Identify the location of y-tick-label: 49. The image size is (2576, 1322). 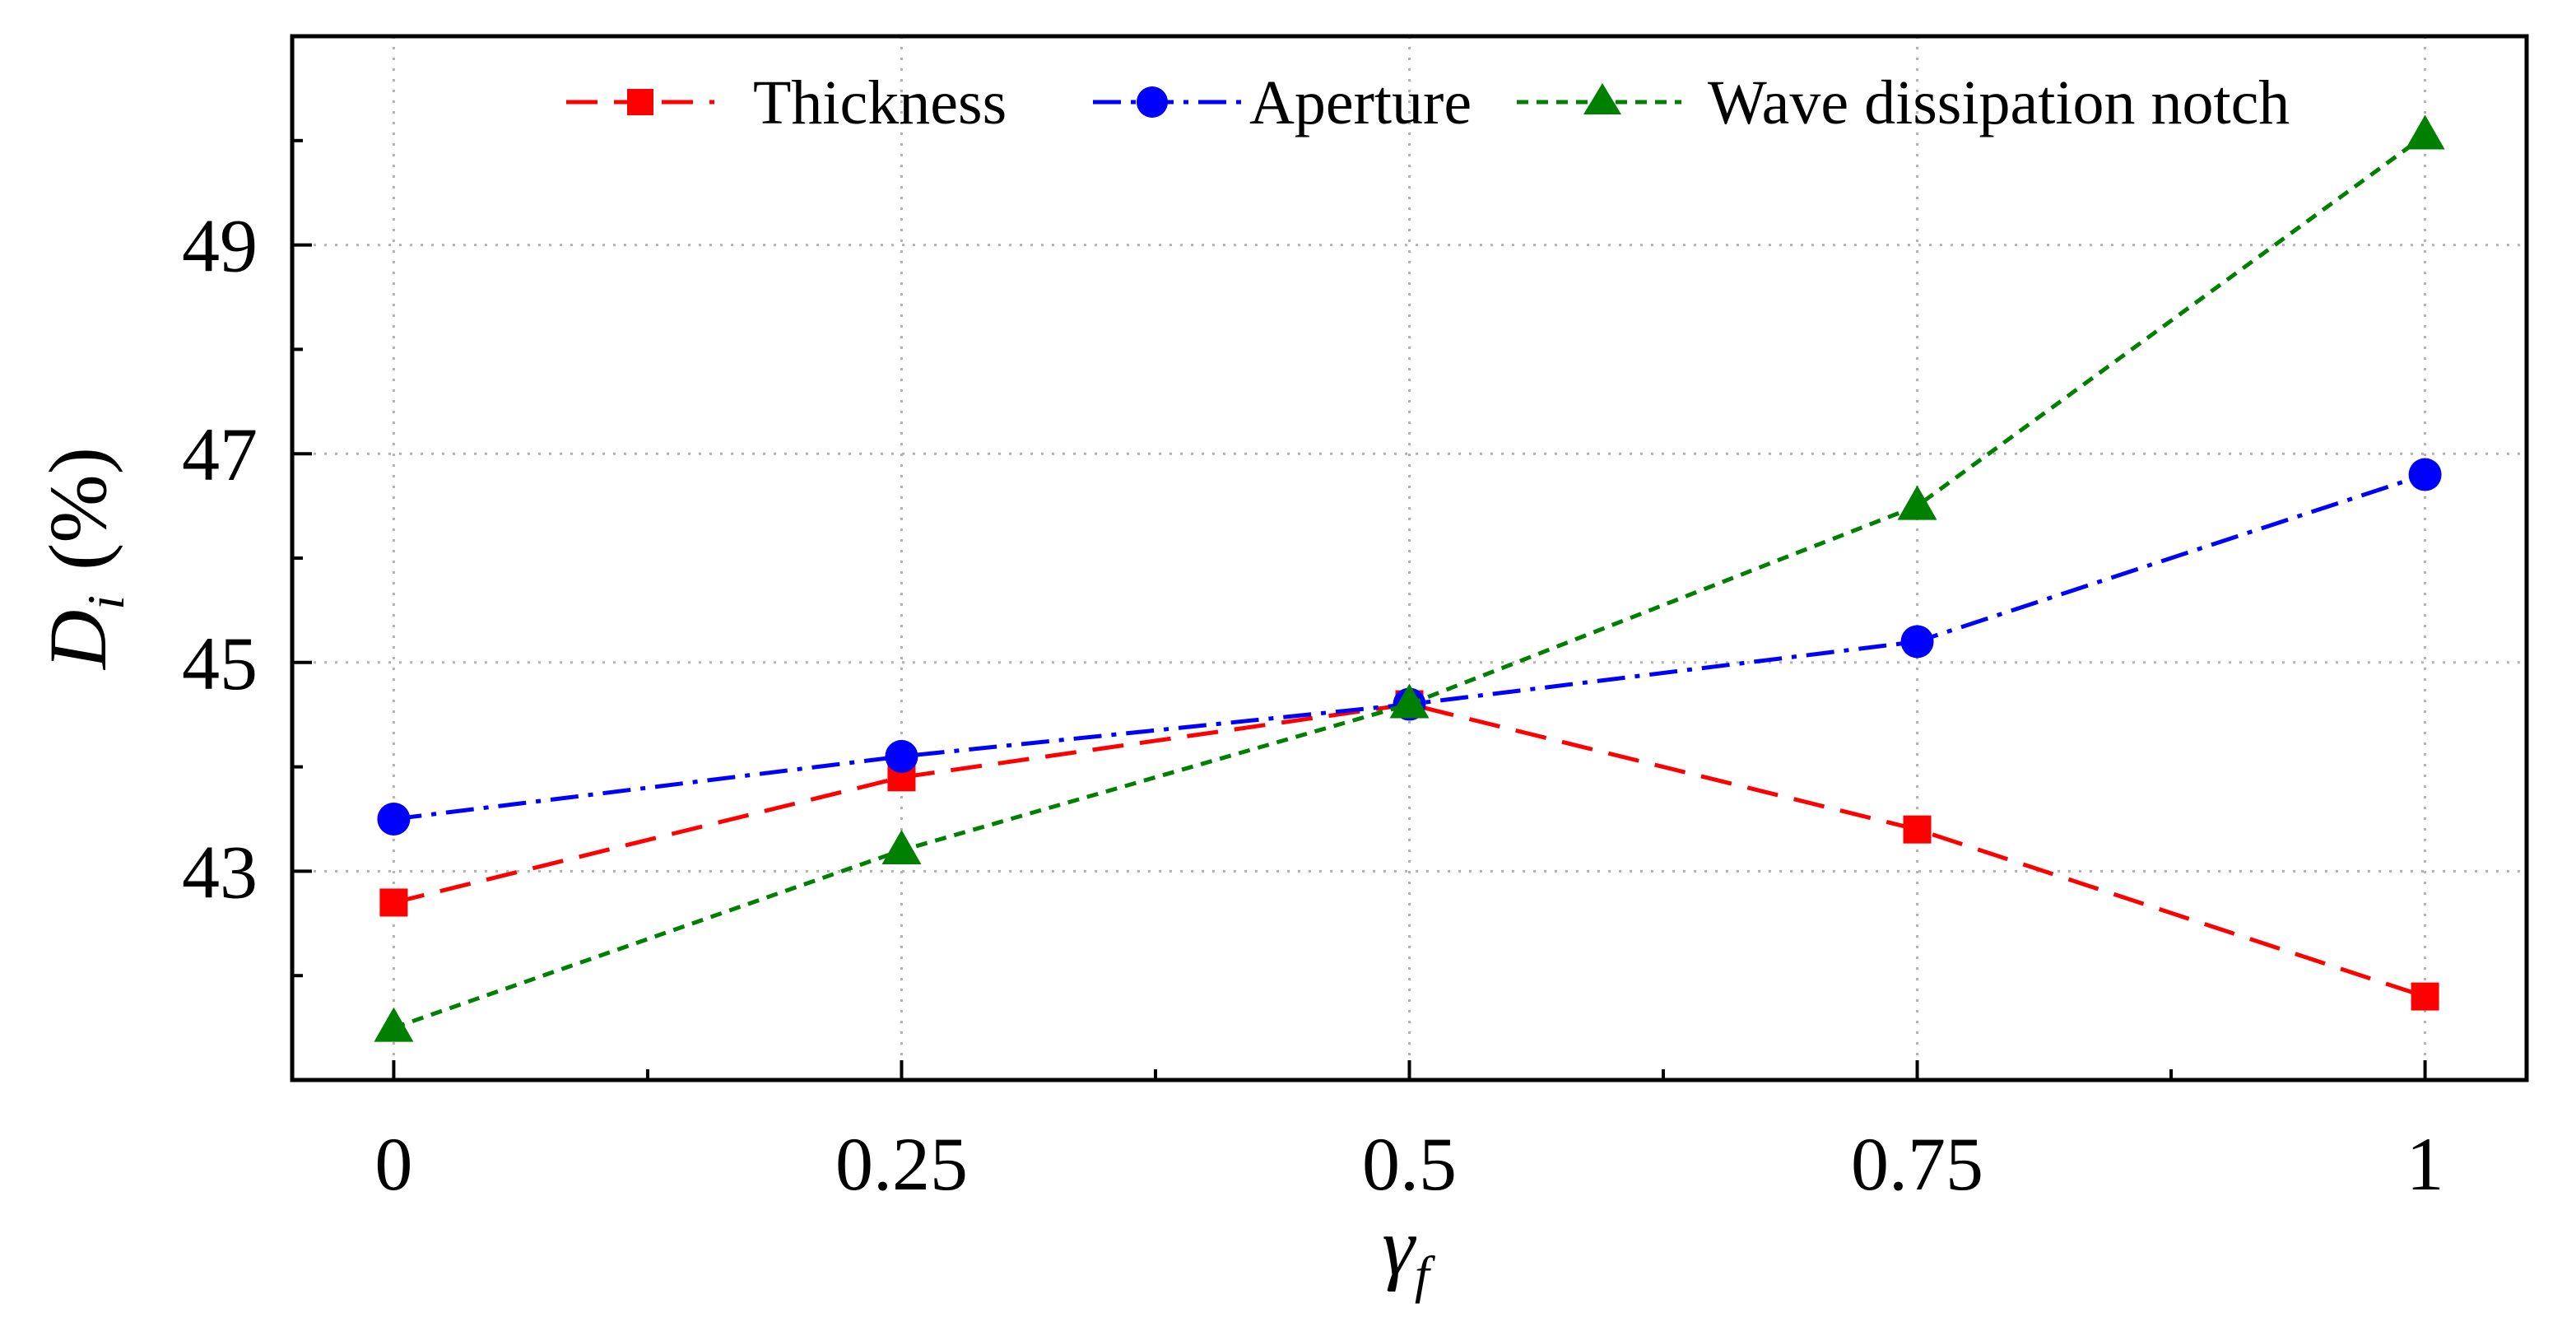
(220, 246).